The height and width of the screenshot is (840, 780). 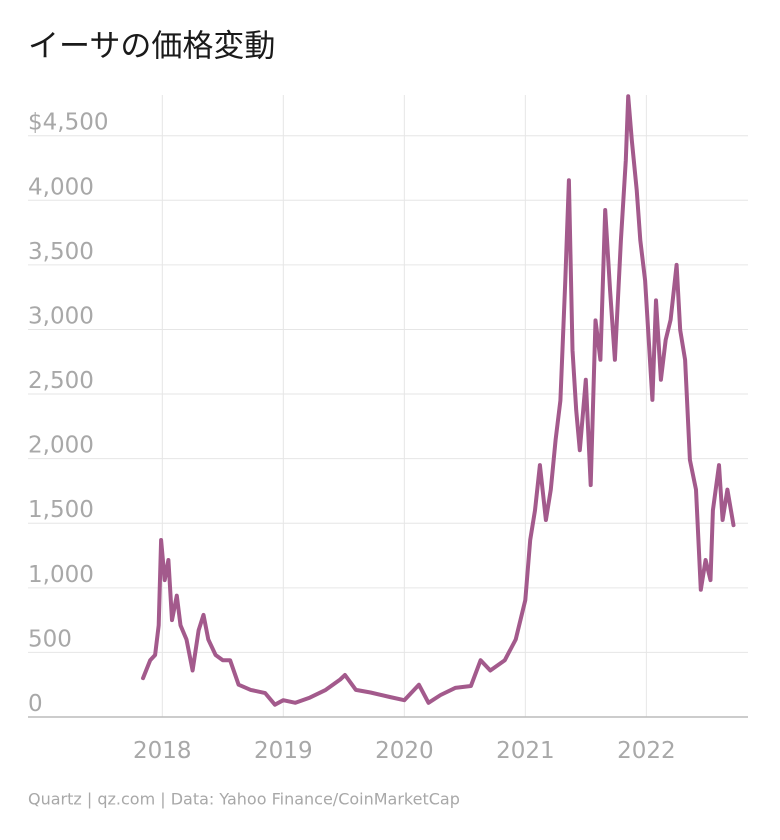 I want to click on x-tick-label: 2022, so click(x=646, y=751).